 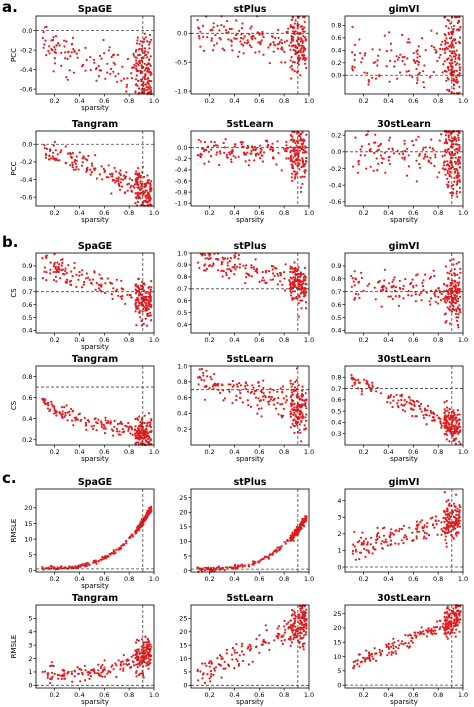 I want to click on y-tick-label: 0.0, so click(x=27, y=145).